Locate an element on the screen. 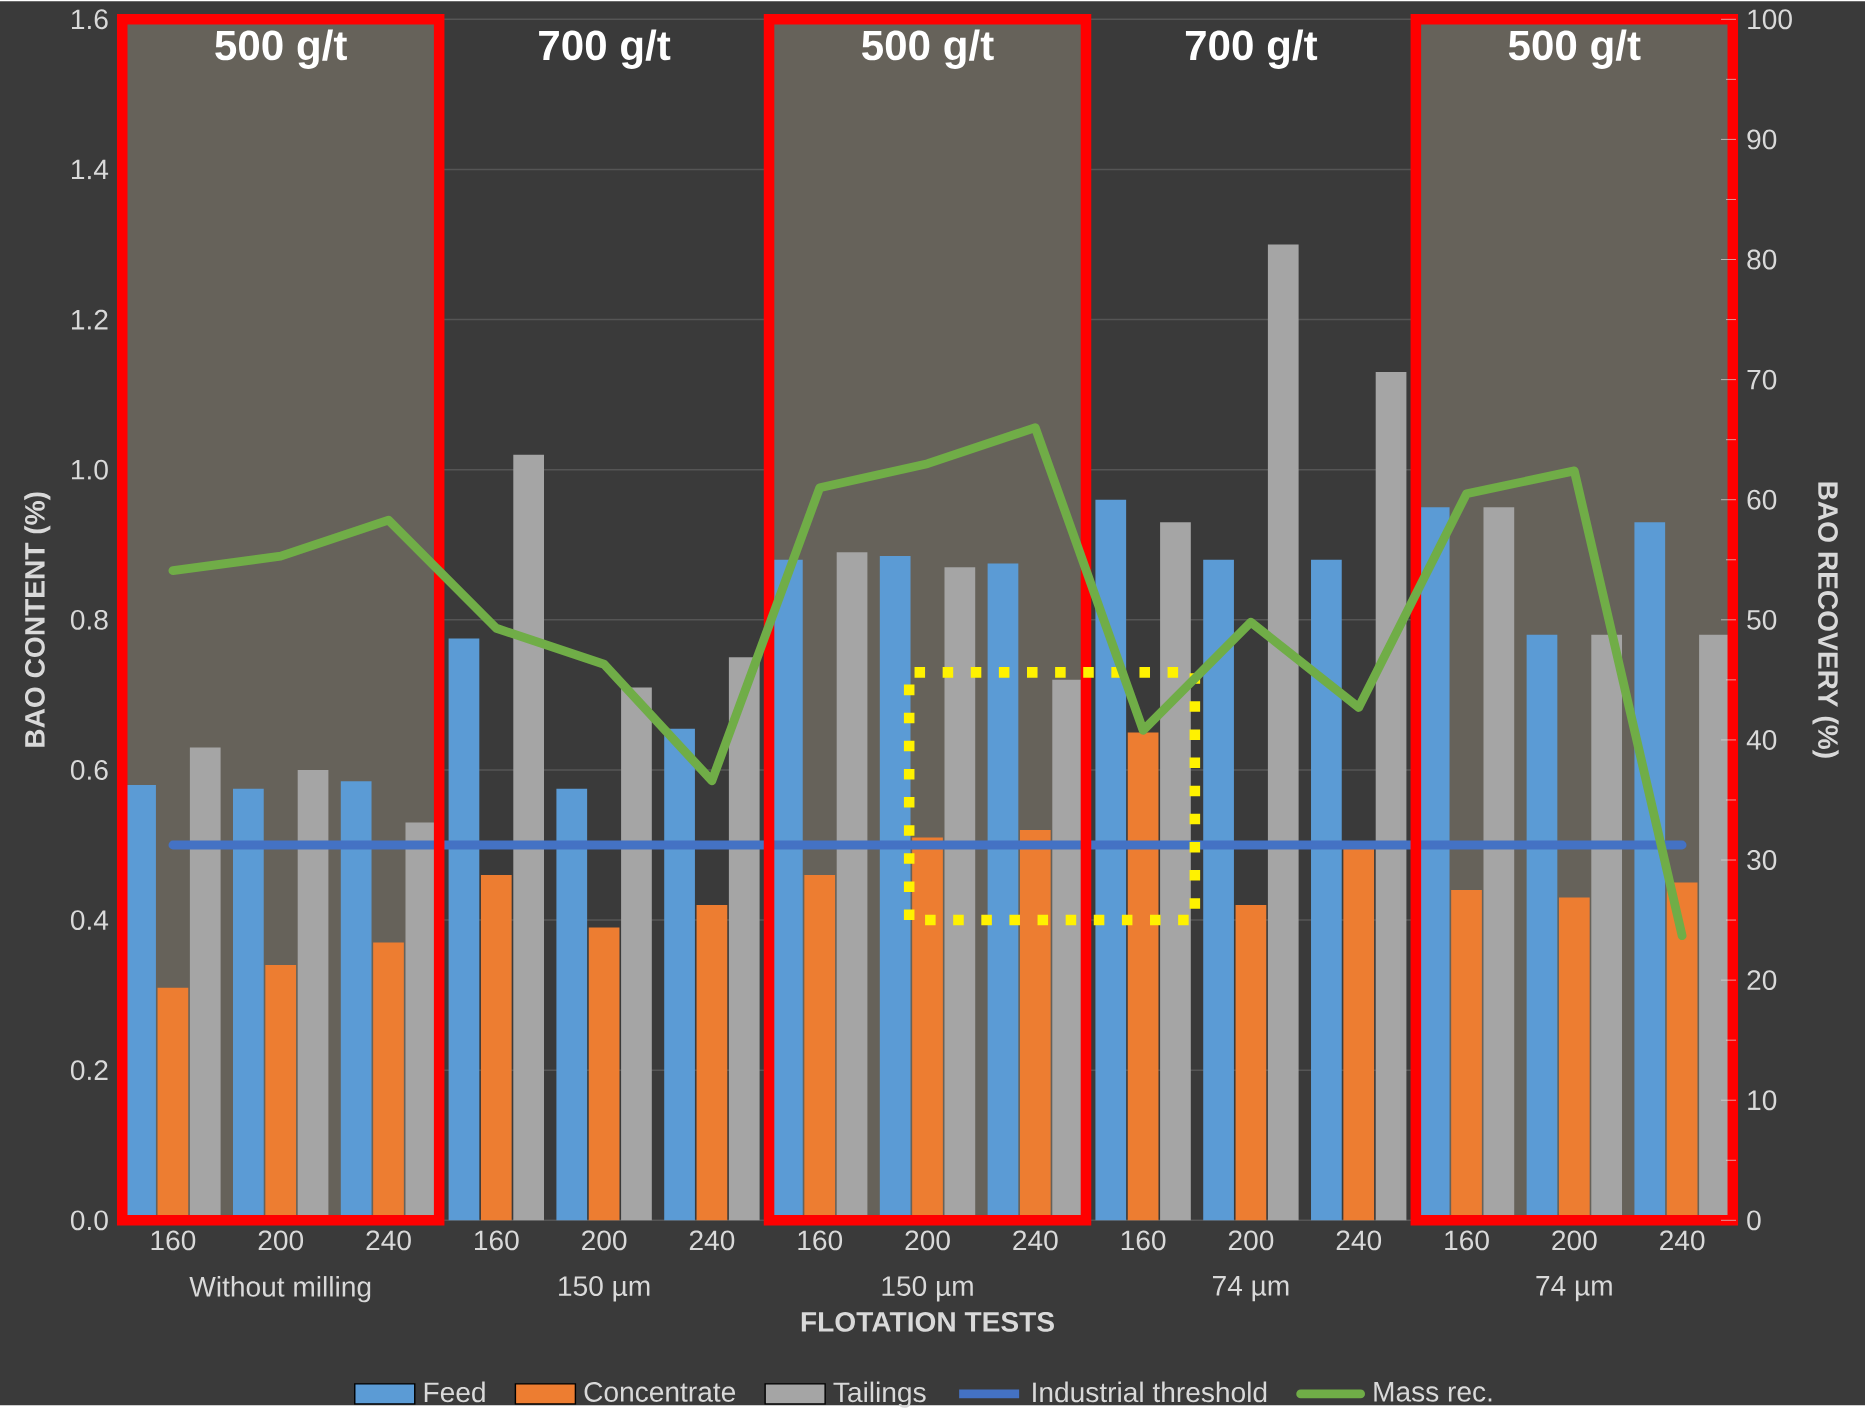 Image resolution: width=1865 pixels, height=1420 pixels. y2-tick-label: 50 is located at coordinates (1762, 619).